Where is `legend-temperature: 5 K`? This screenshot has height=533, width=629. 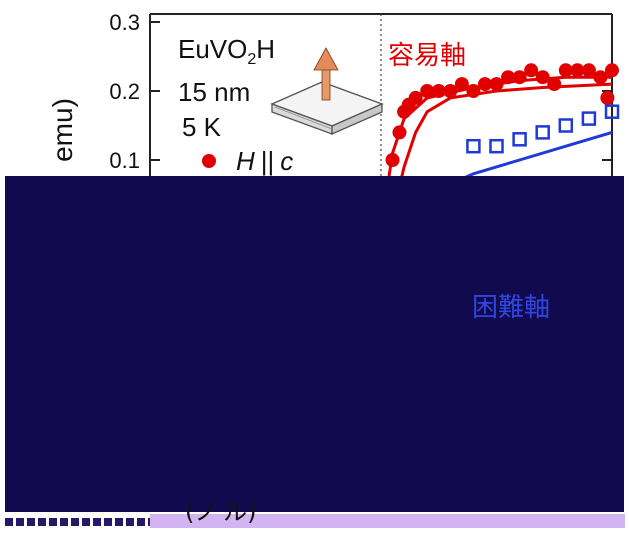 legend-temperature: 5 K is located at coordinates (202, 127).